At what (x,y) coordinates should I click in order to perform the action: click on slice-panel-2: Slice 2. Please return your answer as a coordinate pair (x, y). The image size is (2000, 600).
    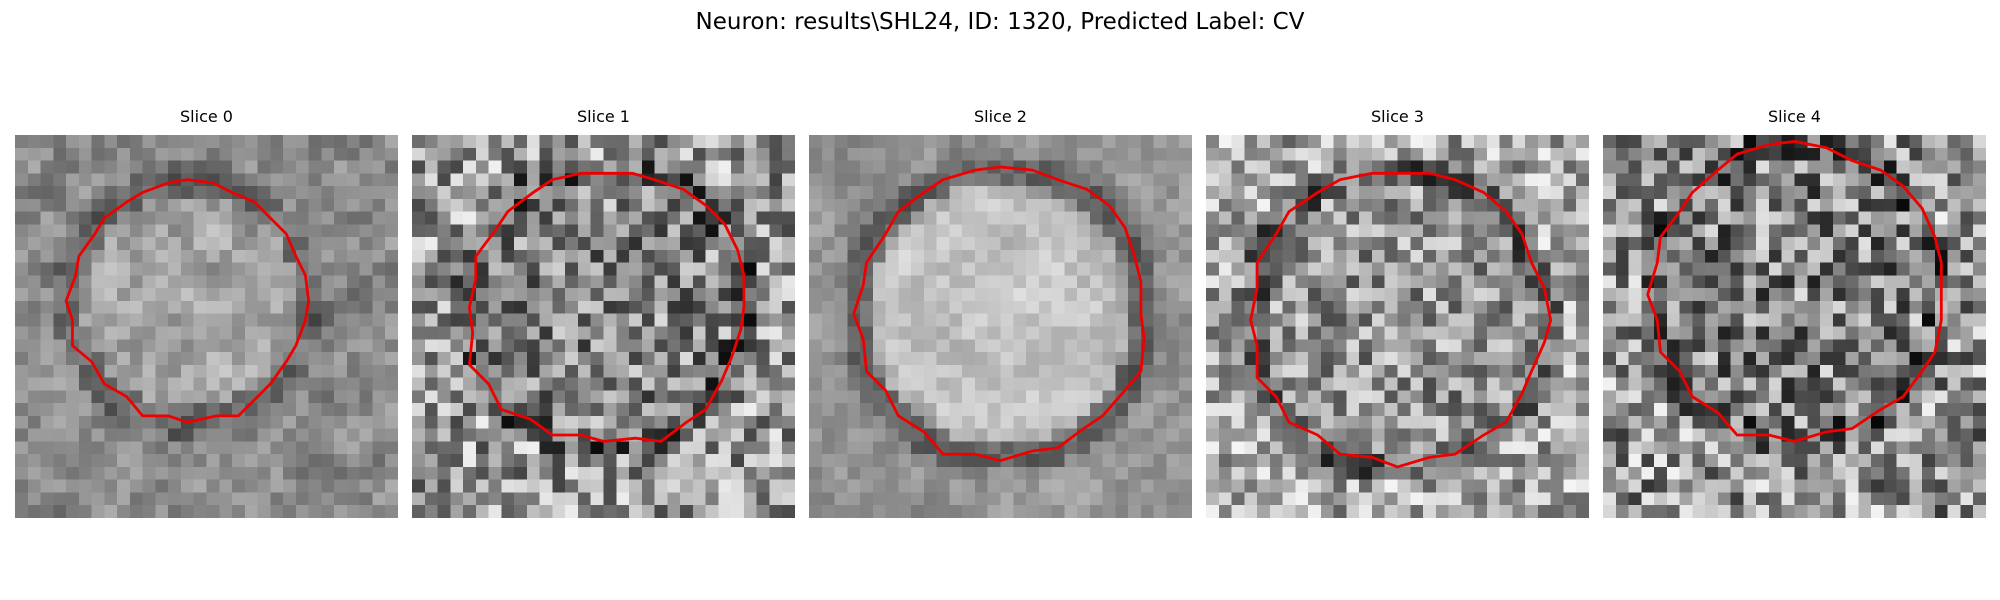
    Looking at the image, I should click on (1000, 311).